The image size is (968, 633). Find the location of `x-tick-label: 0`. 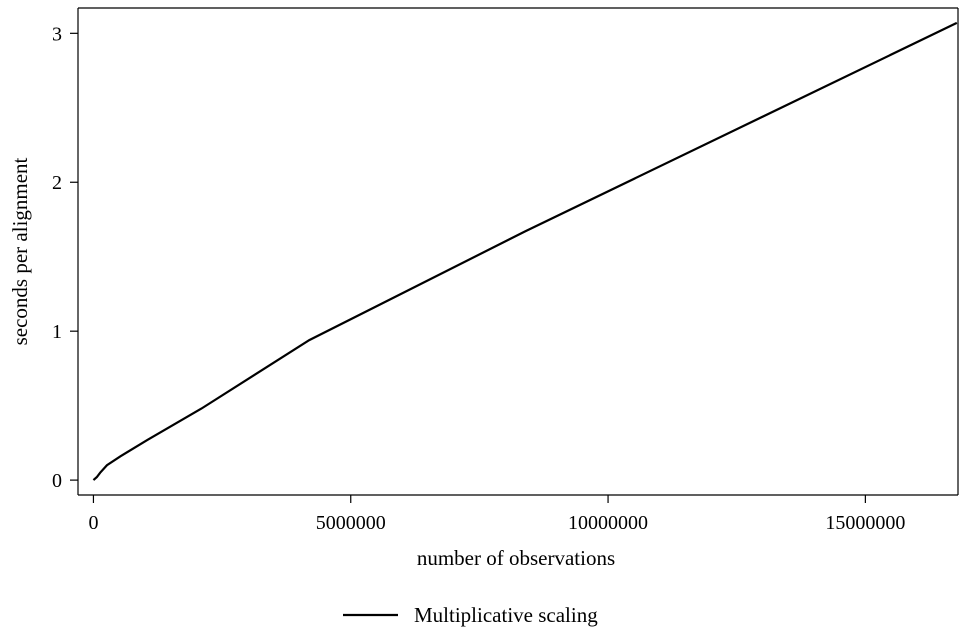

x-tick-label: 0 is located at coordinates (93, 523).